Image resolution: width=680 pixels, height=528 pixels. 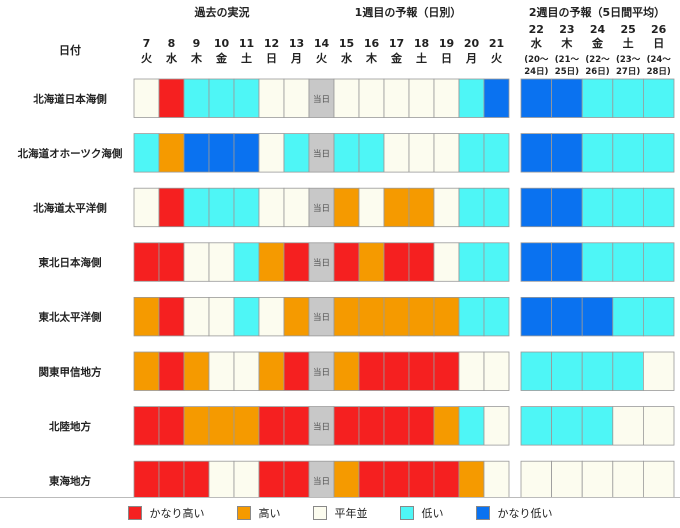 I want to click on region-label: 関東甲信地方, so click(x=70, y=371).